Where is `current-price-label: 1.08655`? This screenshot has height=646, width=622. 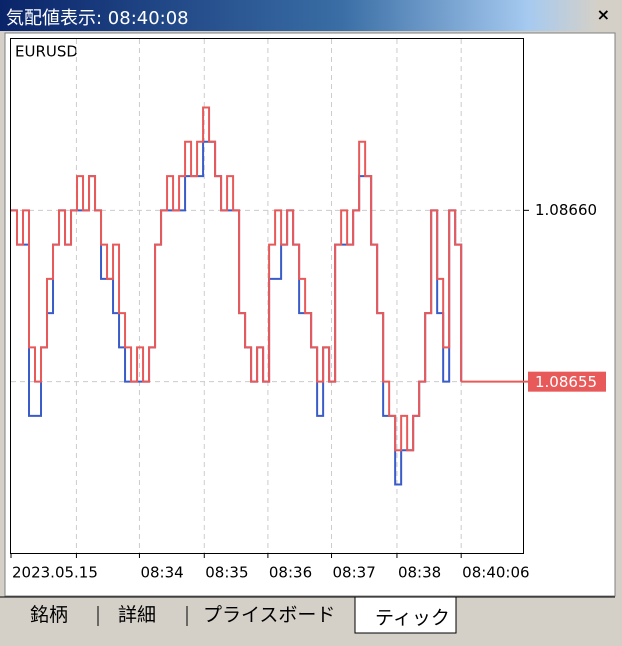
current-price-label: 1.08655 is located at coordinates (566, 382).